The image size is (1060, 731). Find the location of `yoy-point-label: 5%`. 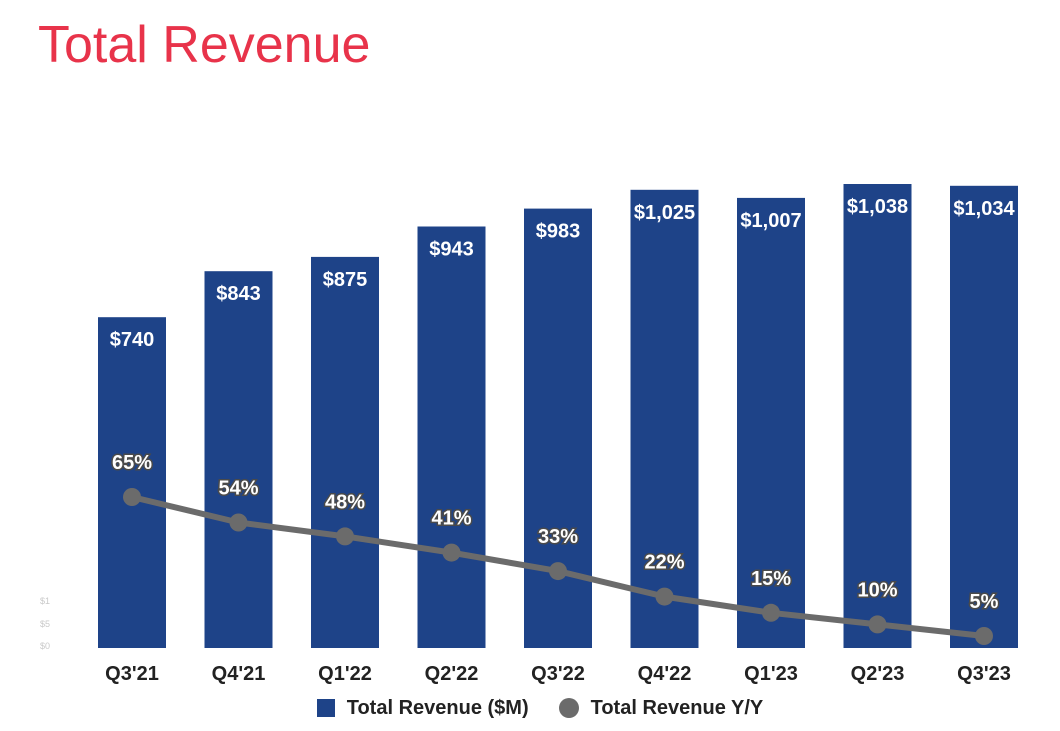

yoy-point-label: 5% is located at coordinates (984, 602).